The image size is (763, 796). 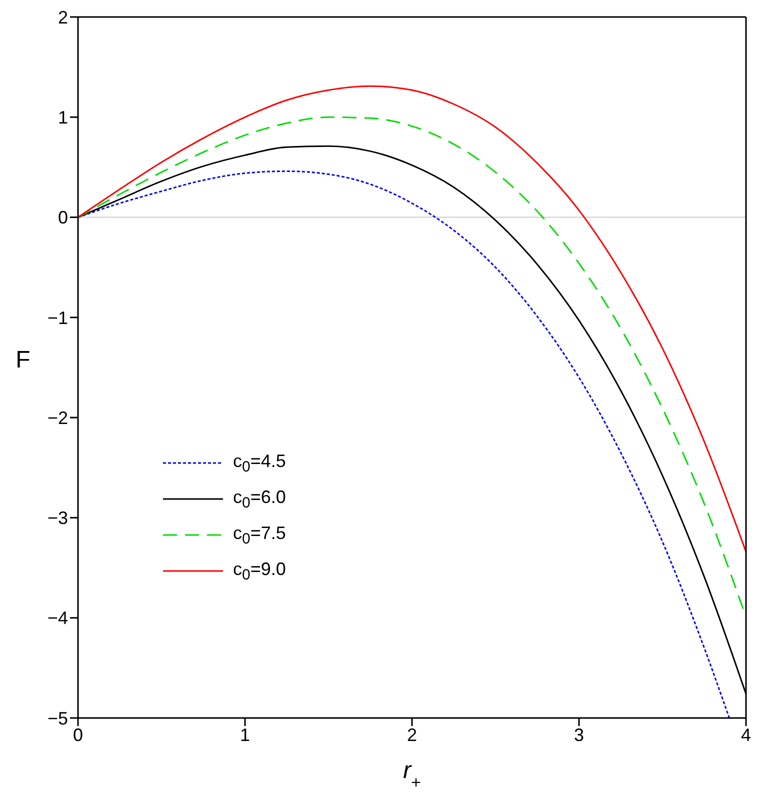 What do you see at coordinates (259, 535) in the screenshot?
I see `legend-label: c$_{0}$=7.5` at bounding box center [259, 535].